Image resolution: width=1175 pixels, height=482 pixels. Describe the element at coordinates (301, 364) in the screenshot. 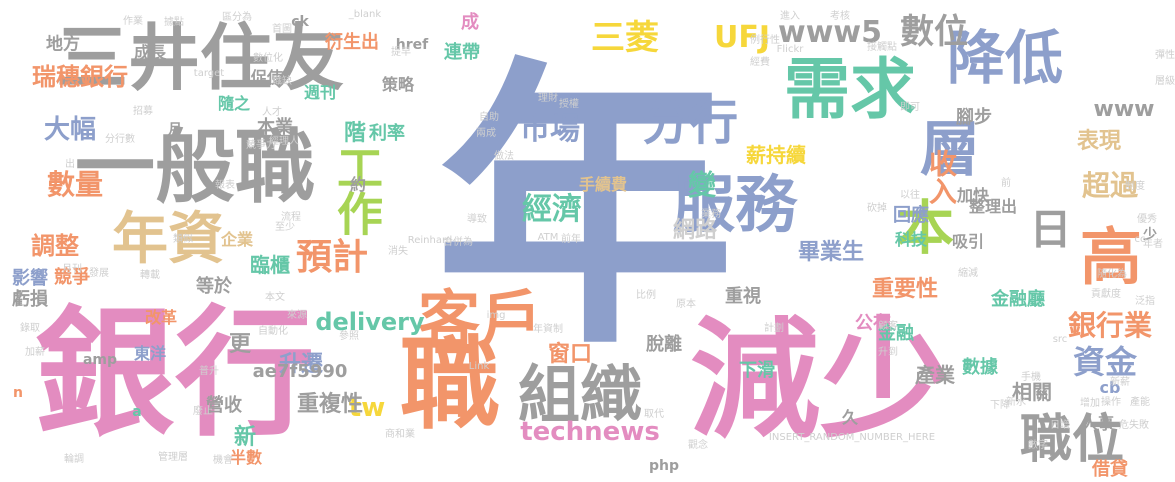

I see `cloud-word: 升遷` at that location.